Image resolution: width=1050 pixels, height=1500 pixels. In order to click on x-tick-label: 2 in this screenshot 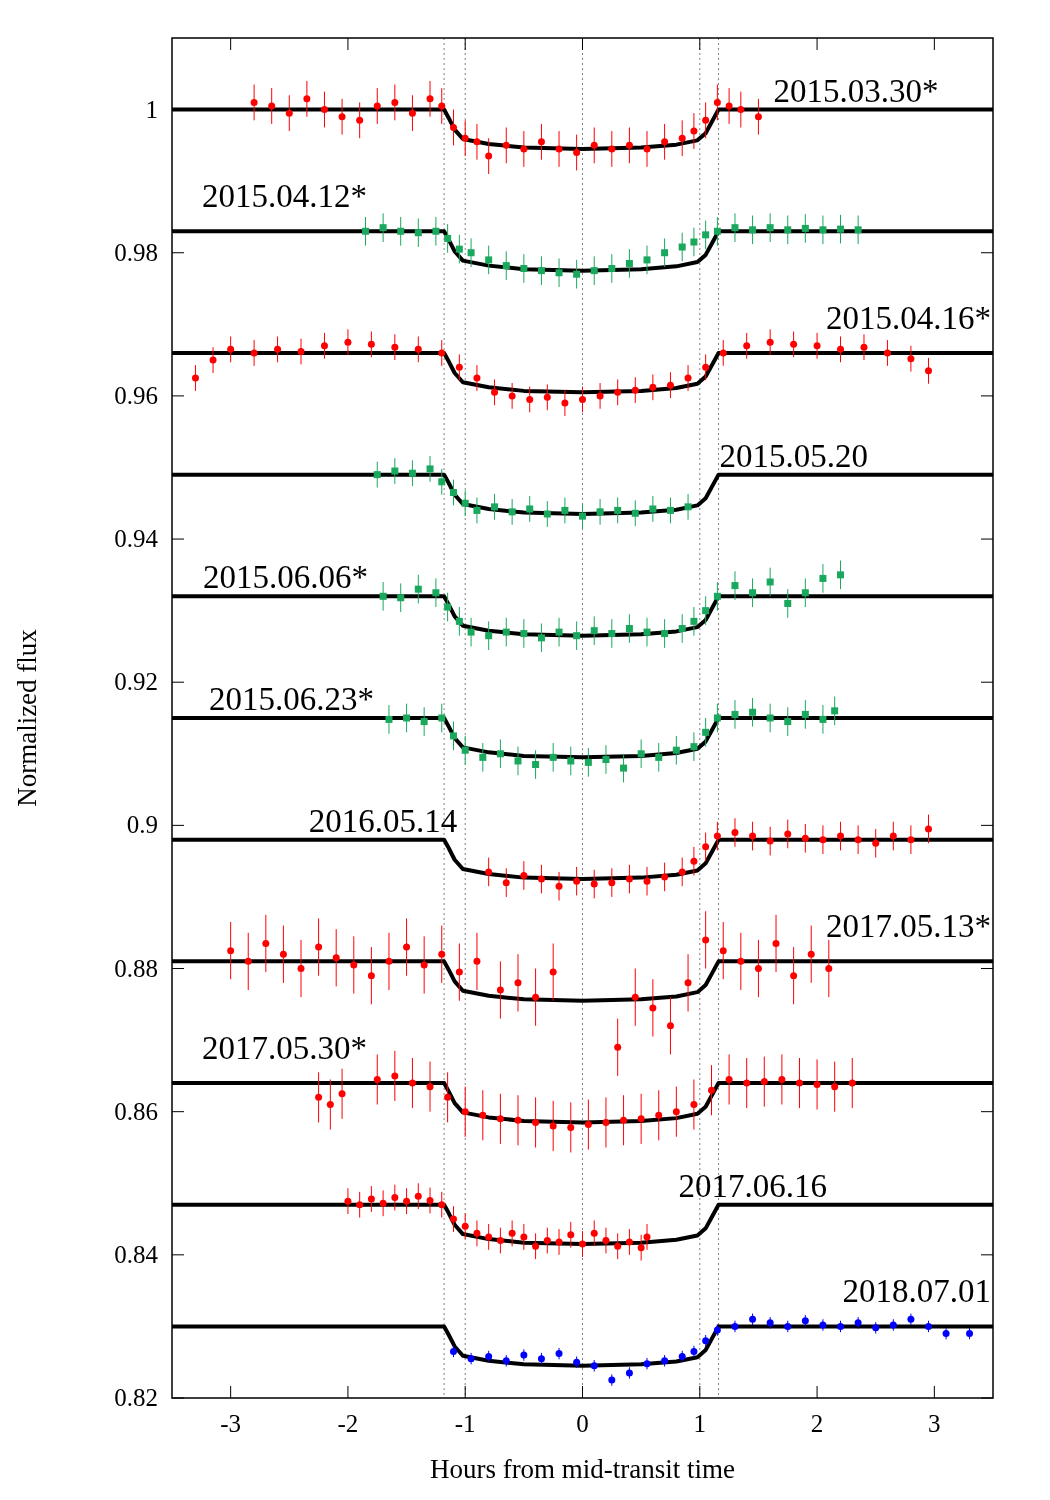, I will do `click(817, 1423)`.